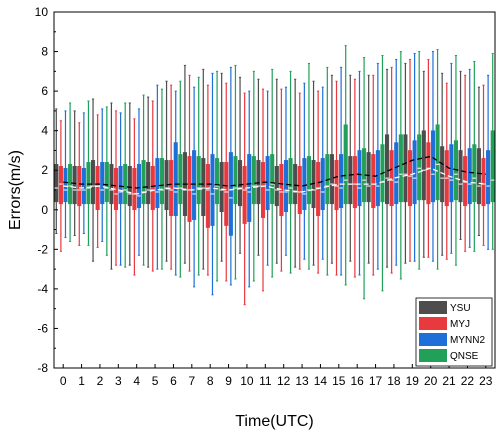 The height and width of the screenshot is (436, 500). I want to click on x-tick-label: 13, so click(302, 381).